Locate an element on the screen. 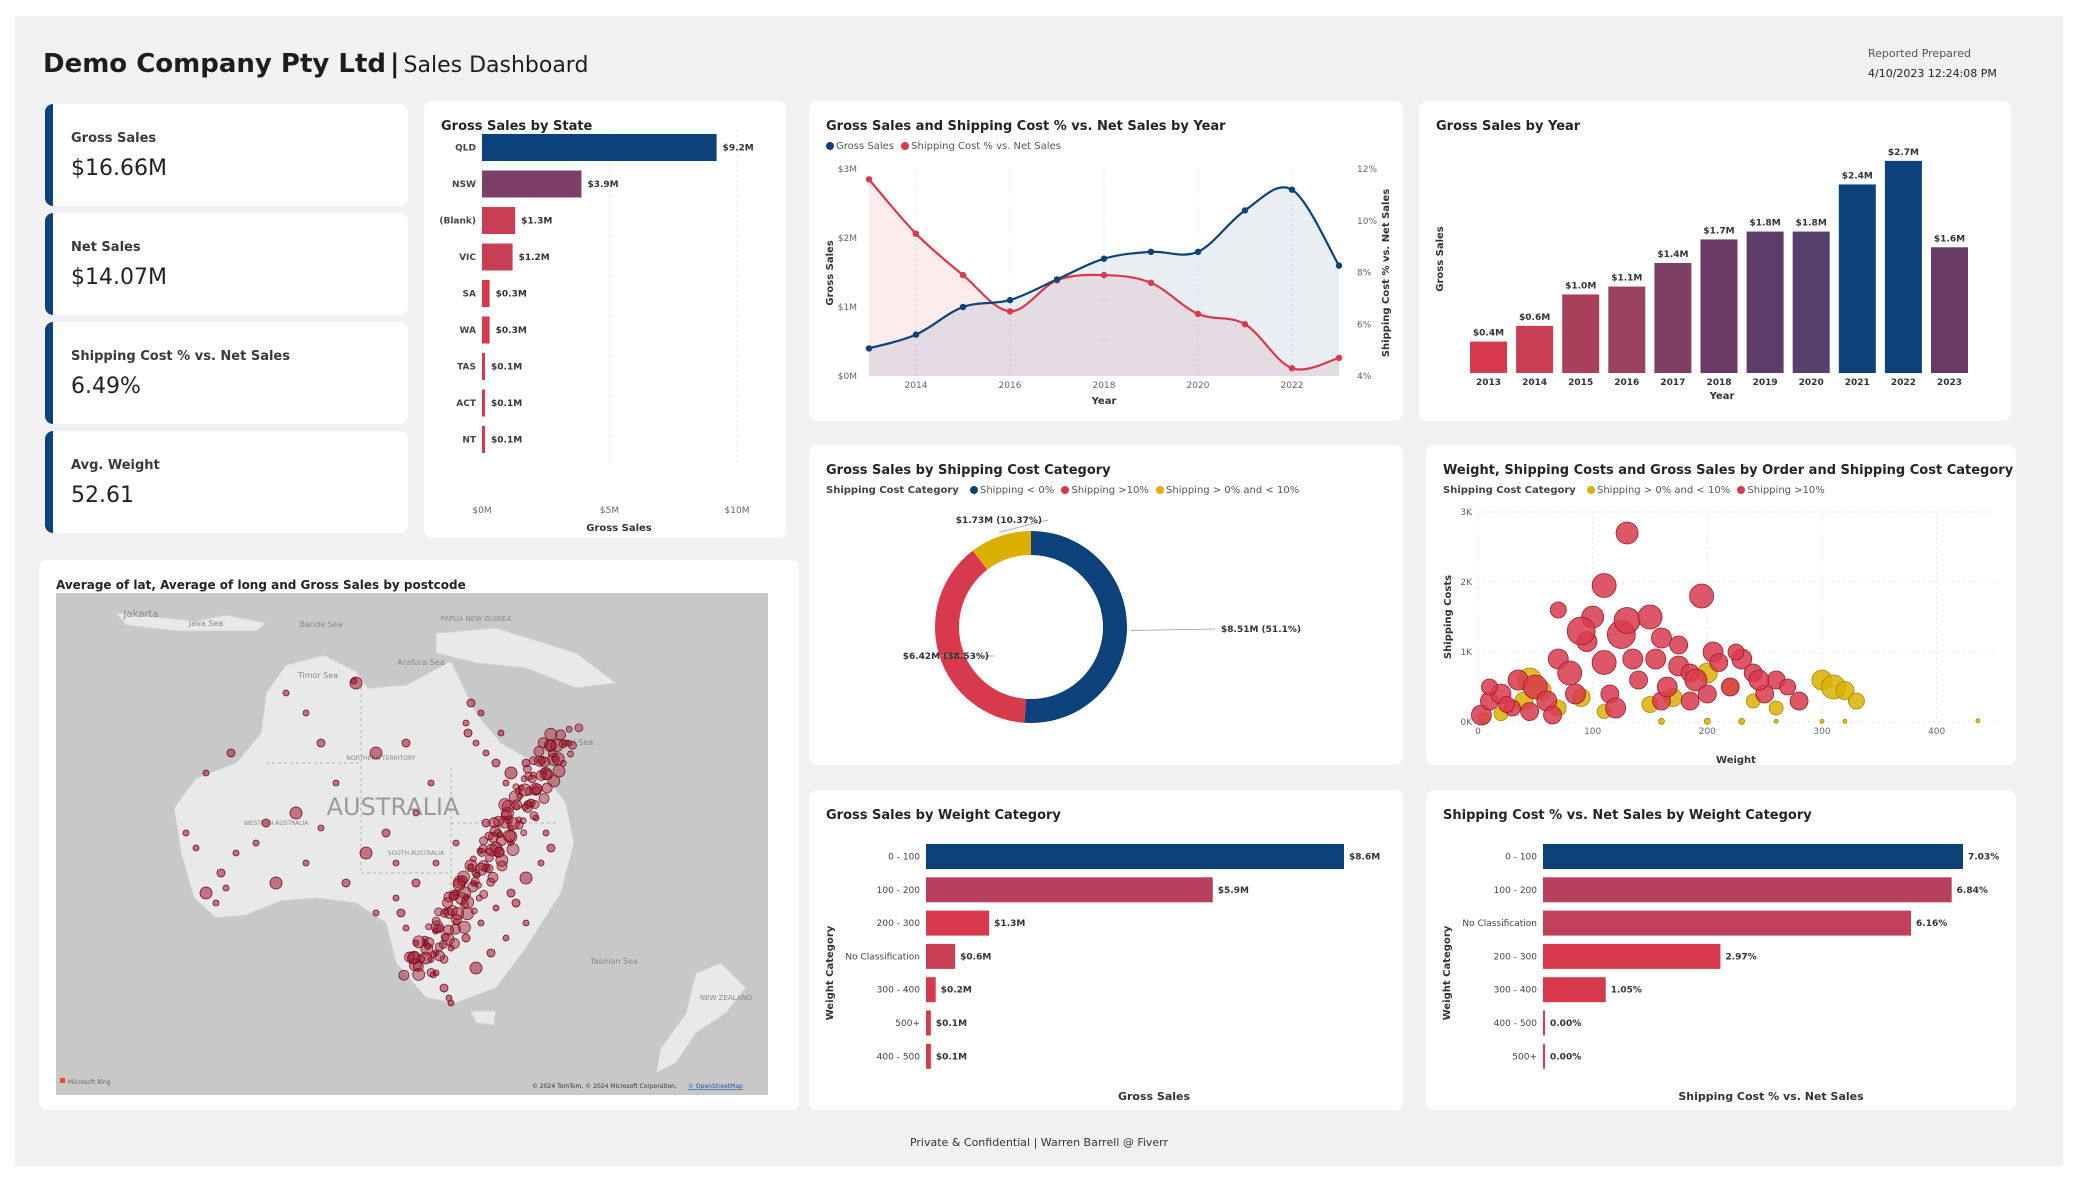 Image resolution: width=2074 pixels, height=1183 pixels. category-label: NSW is located at coordinates (464, 185).